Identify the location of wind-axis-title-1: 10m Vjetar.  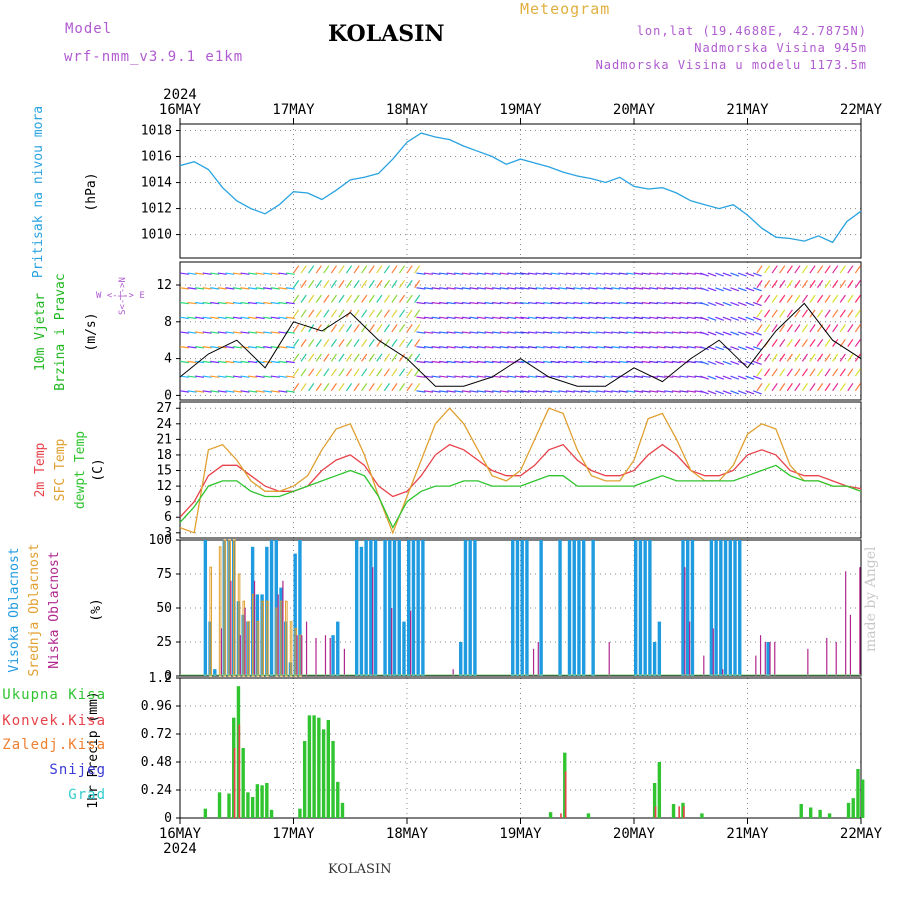
(40, 332).